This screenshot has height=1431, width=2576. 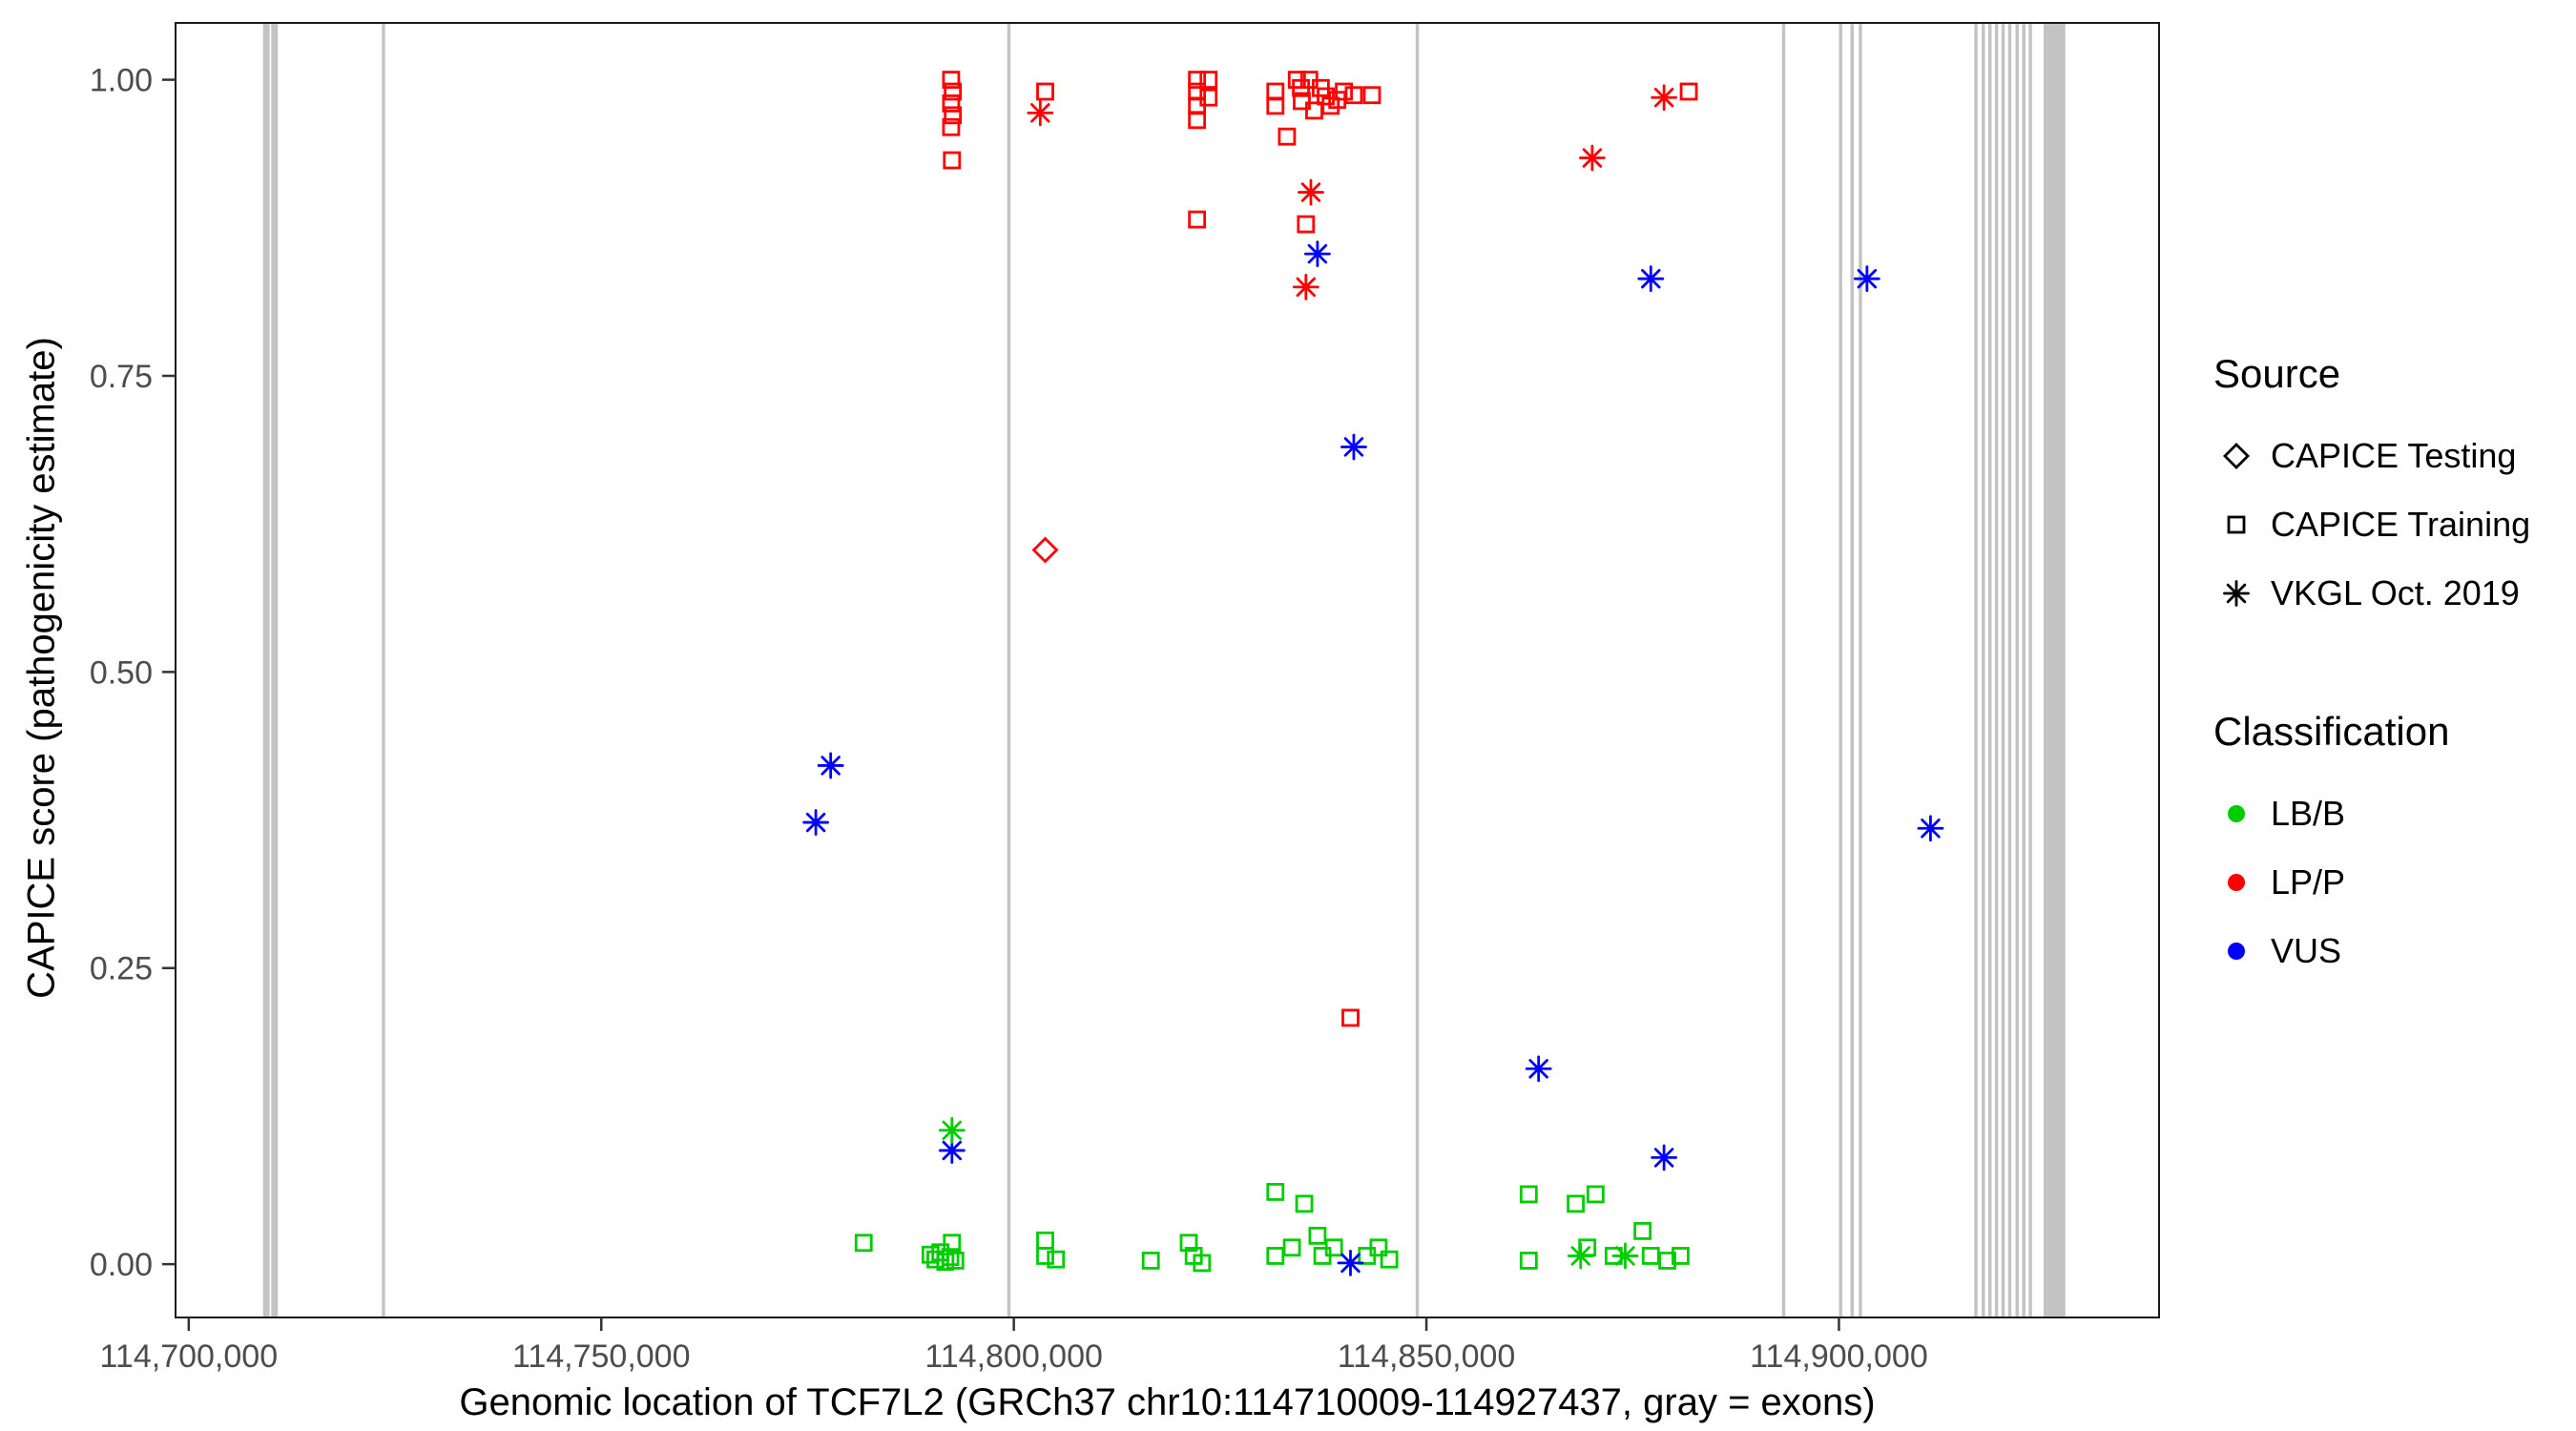 I want to click on y-tick-label: 0.75, so click(x=121, y=377).